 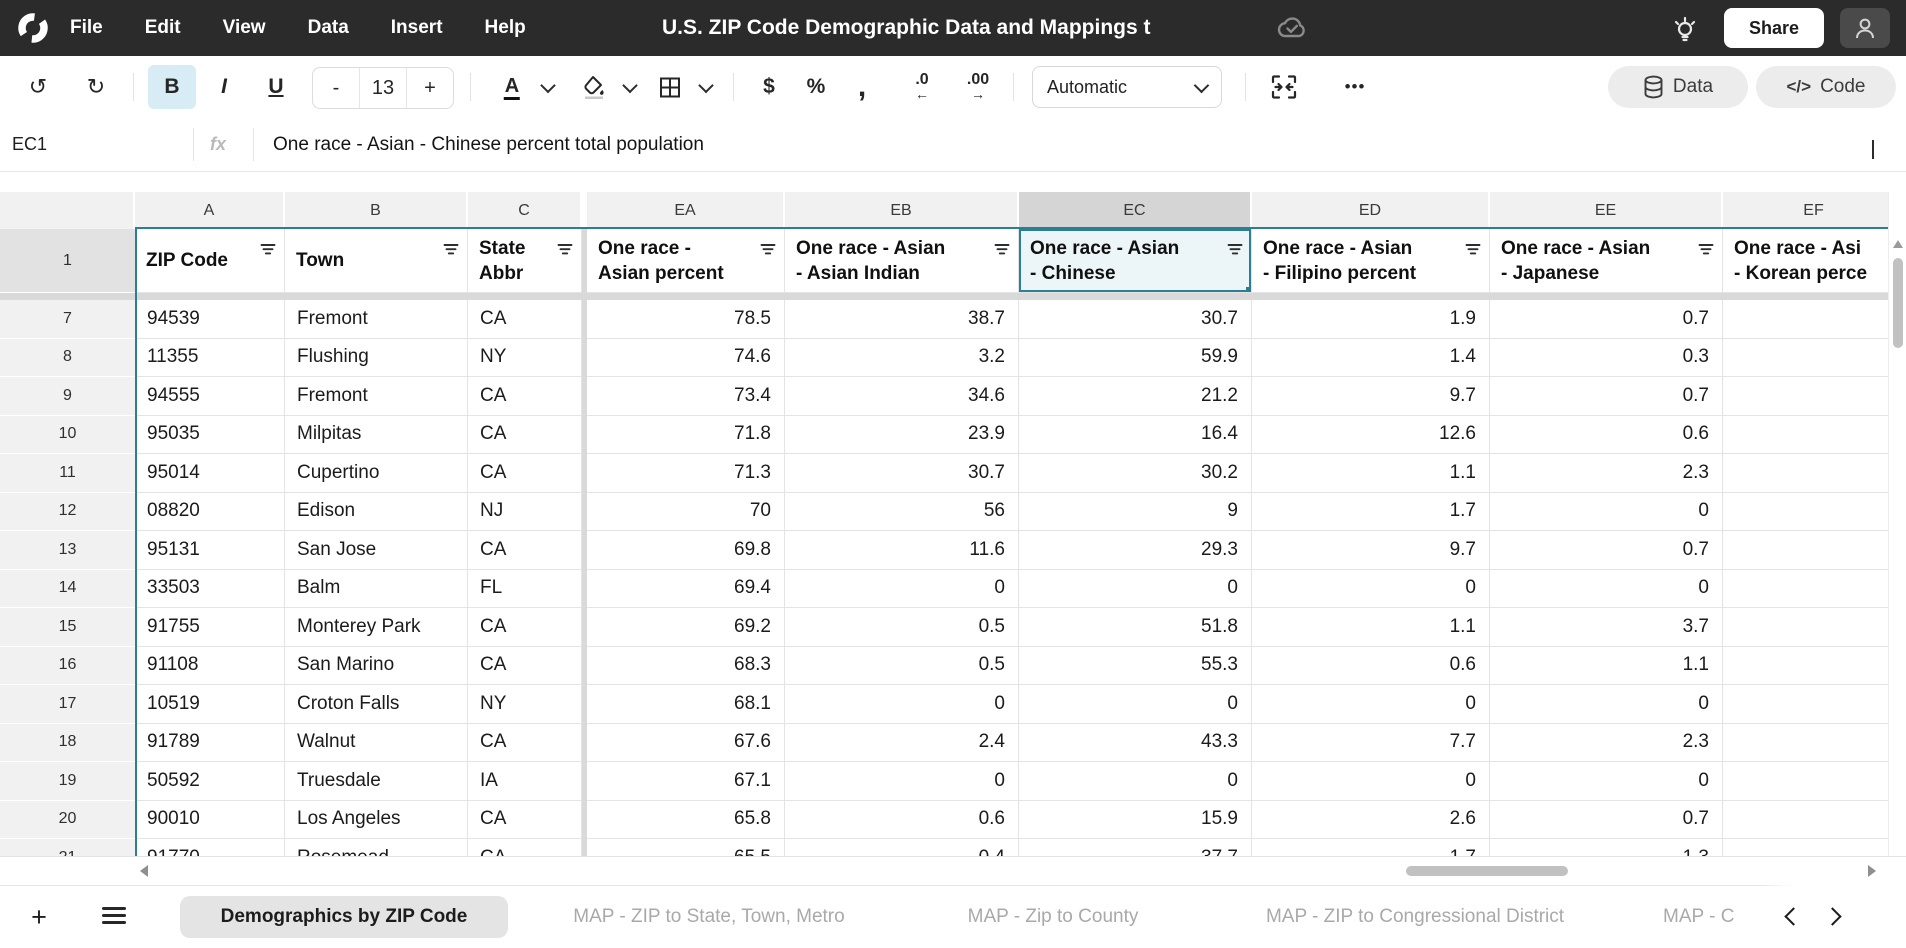 What do you see at coordinates (902, 627) in the screenshot?
I see `cell-EB15: 0.5` at bounding box center [902, 627].